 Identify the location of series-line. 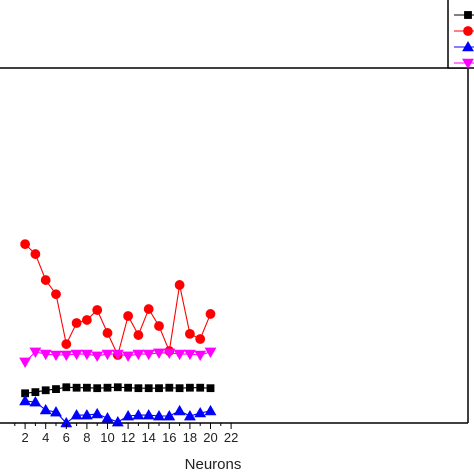
(118, 300).